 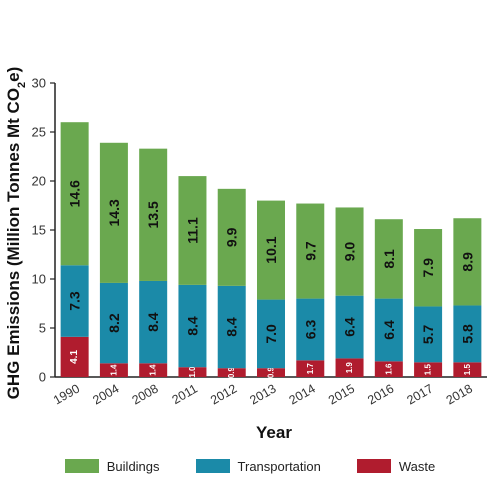 I want to click on bar-buildings-2012, so click(x=231, y=237).